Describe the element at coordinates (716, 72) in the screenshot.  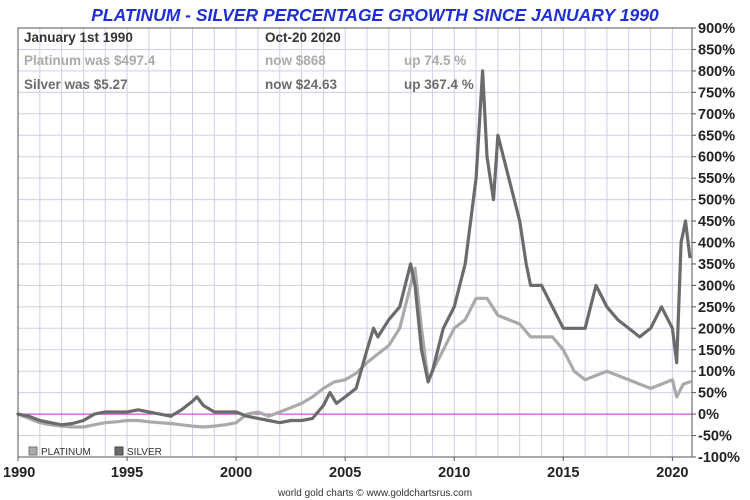
I see `y-tick-label: 800%` at that location.